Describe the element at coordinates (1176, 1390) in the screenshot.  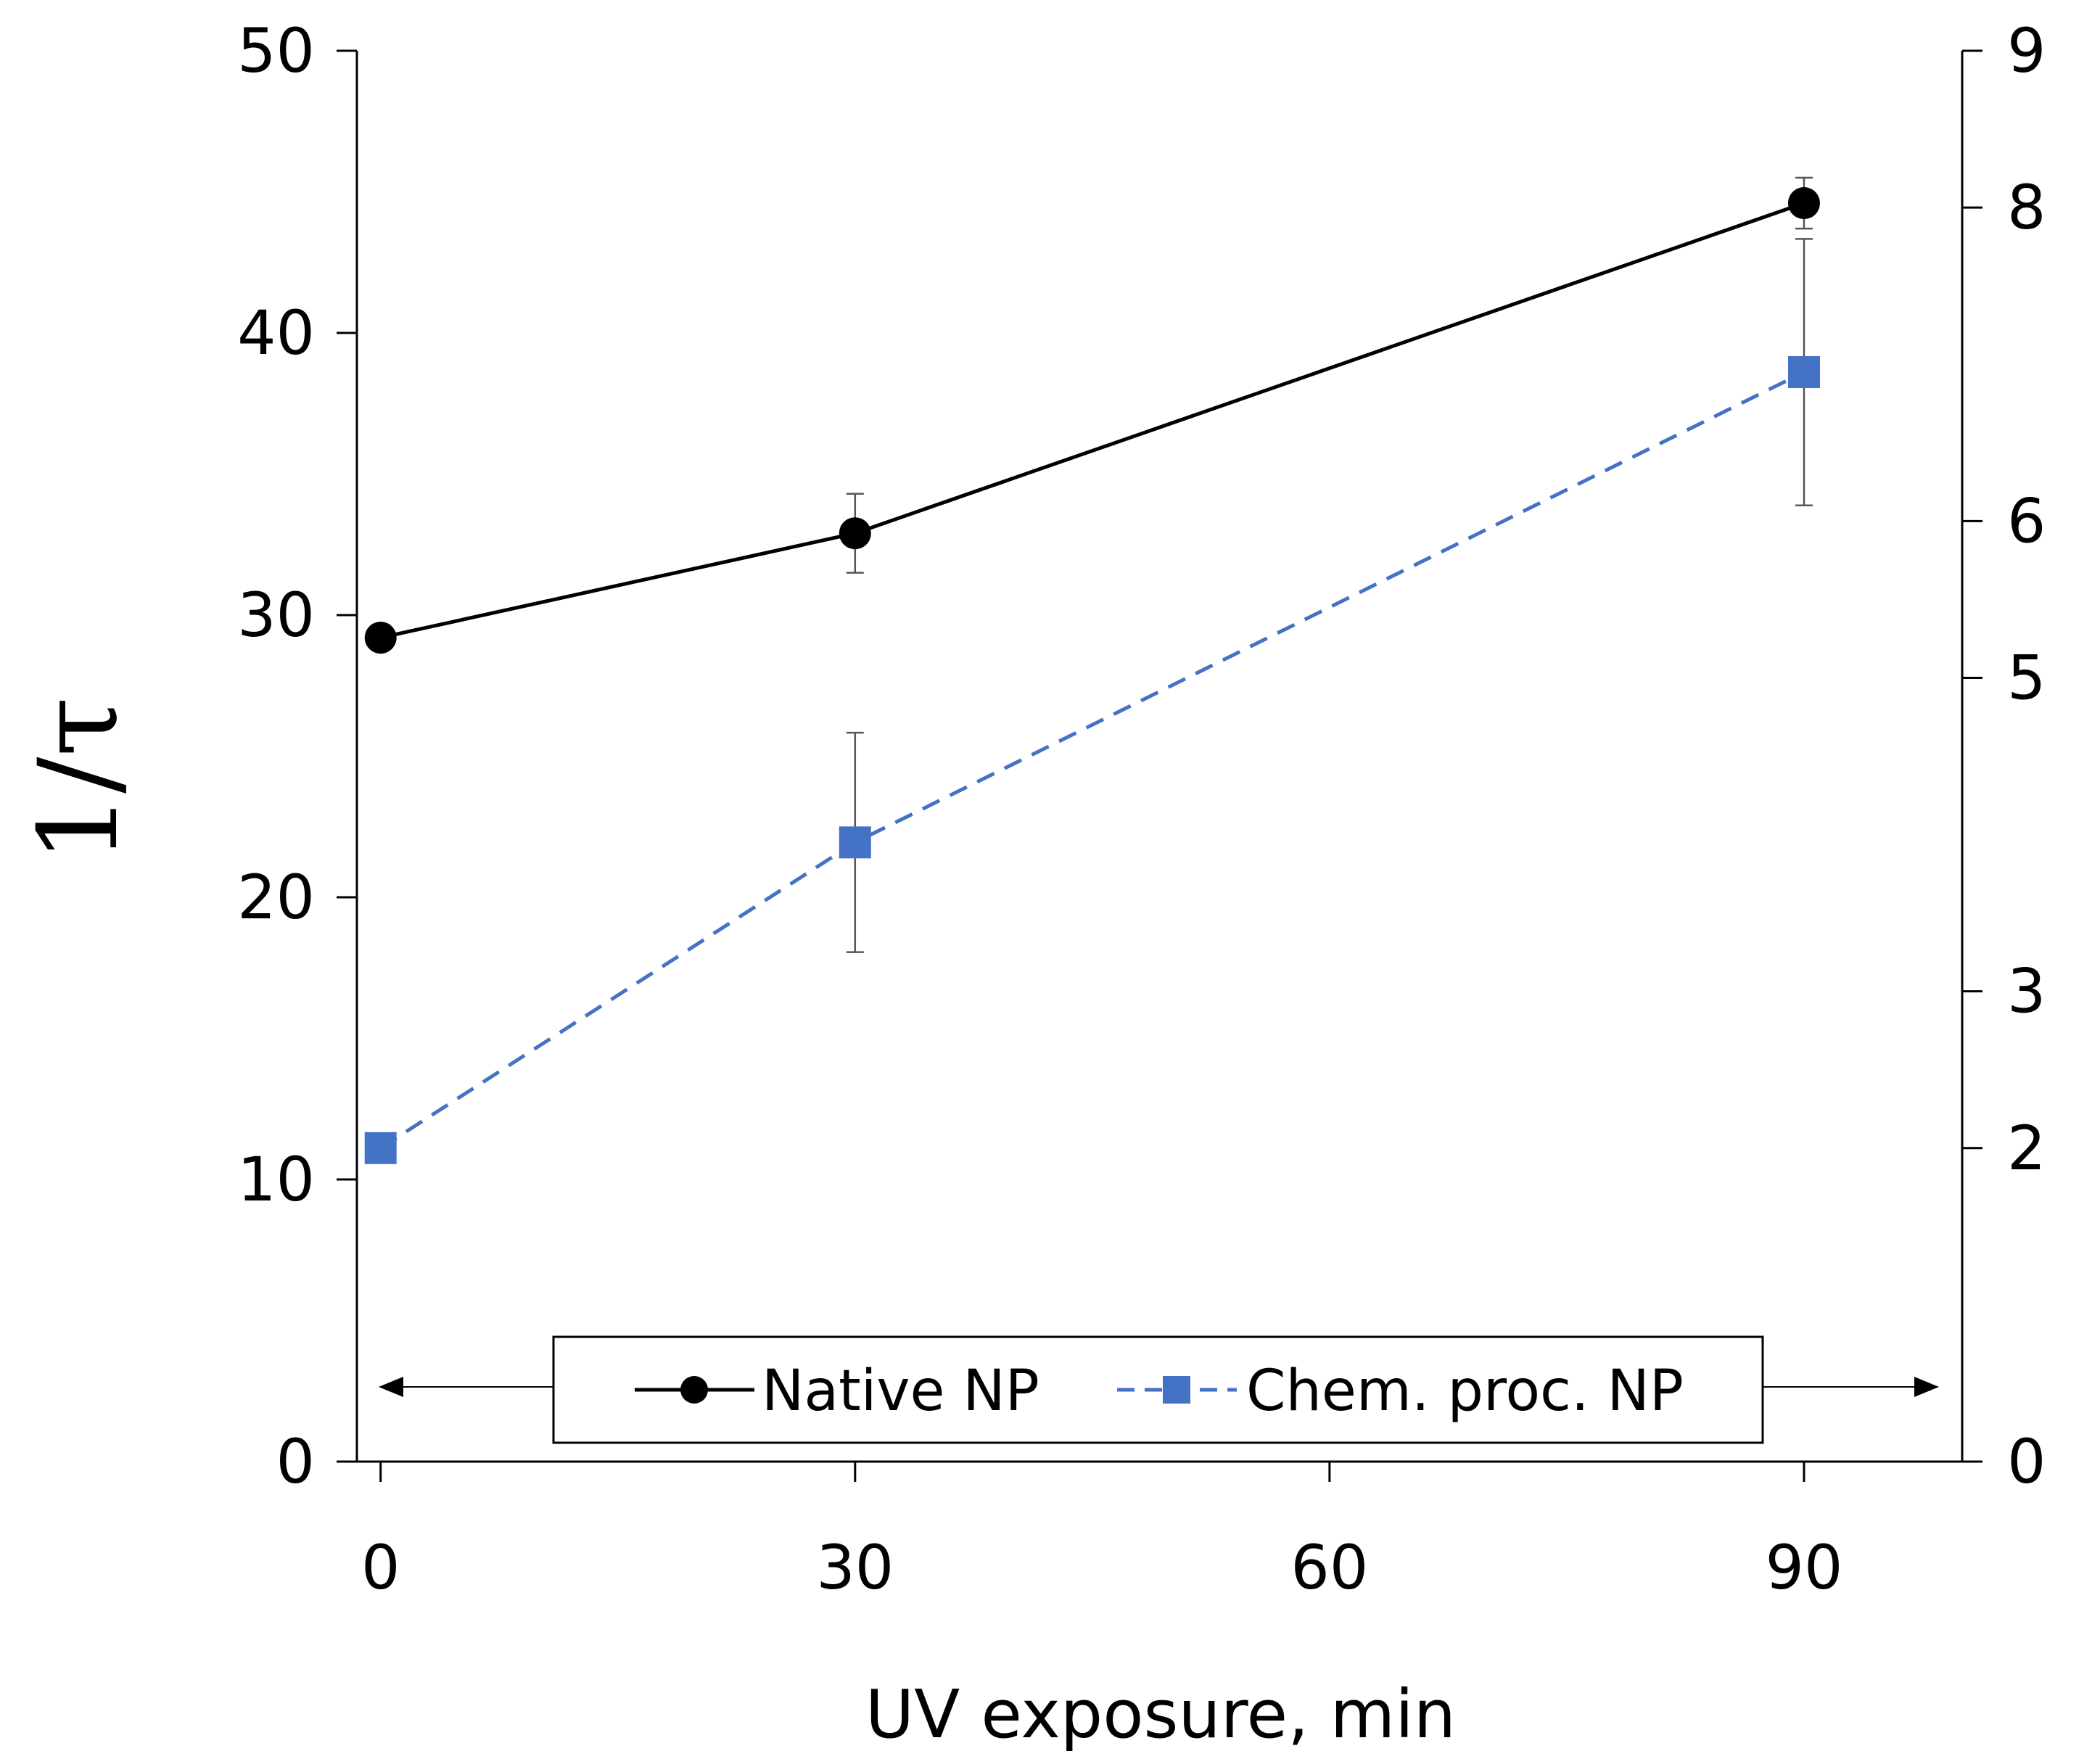
I see `legend-chem-marker` at that location.